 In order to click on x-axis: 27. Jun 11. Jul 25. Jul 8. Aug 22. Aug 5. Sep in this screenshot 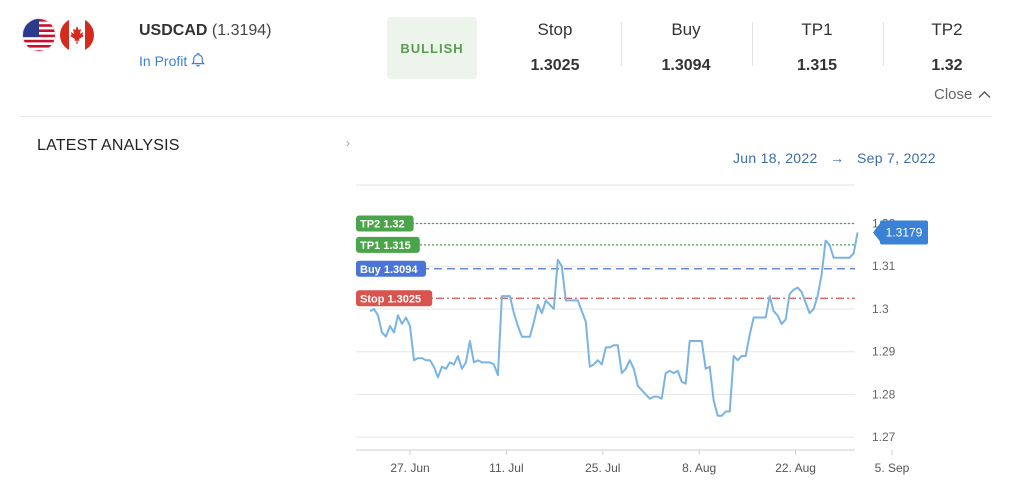, I will do `click(650, 462)`.